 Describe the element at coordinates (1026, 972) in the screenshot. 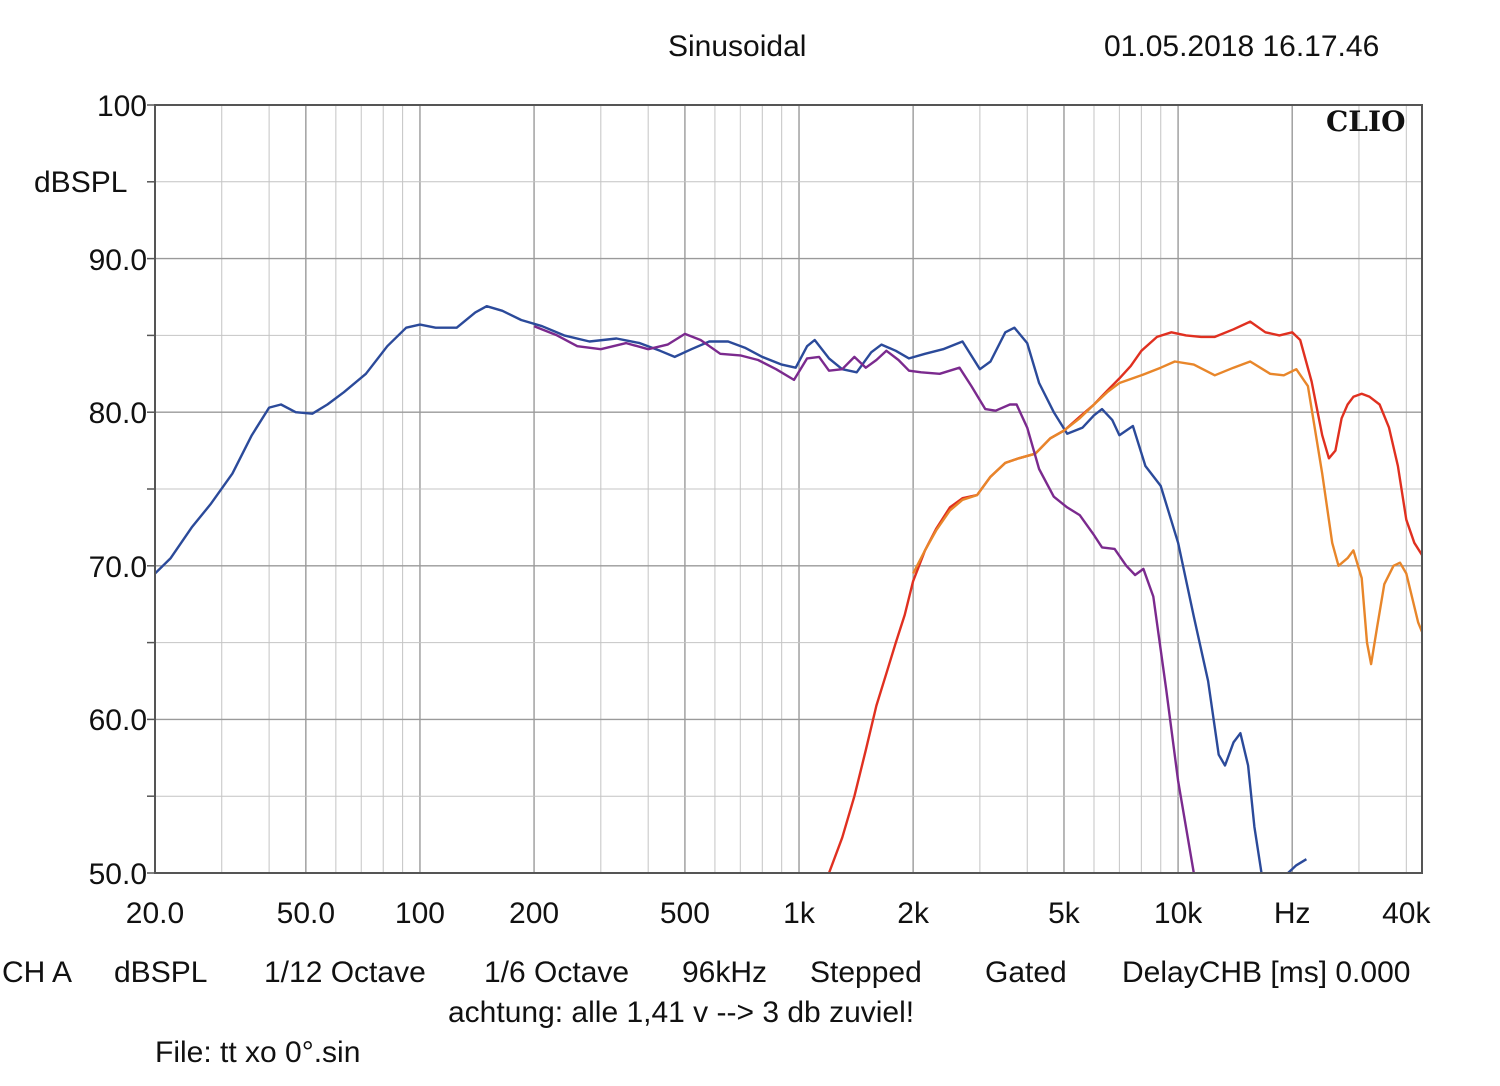

I see `setting-gated: Gated` at that location.